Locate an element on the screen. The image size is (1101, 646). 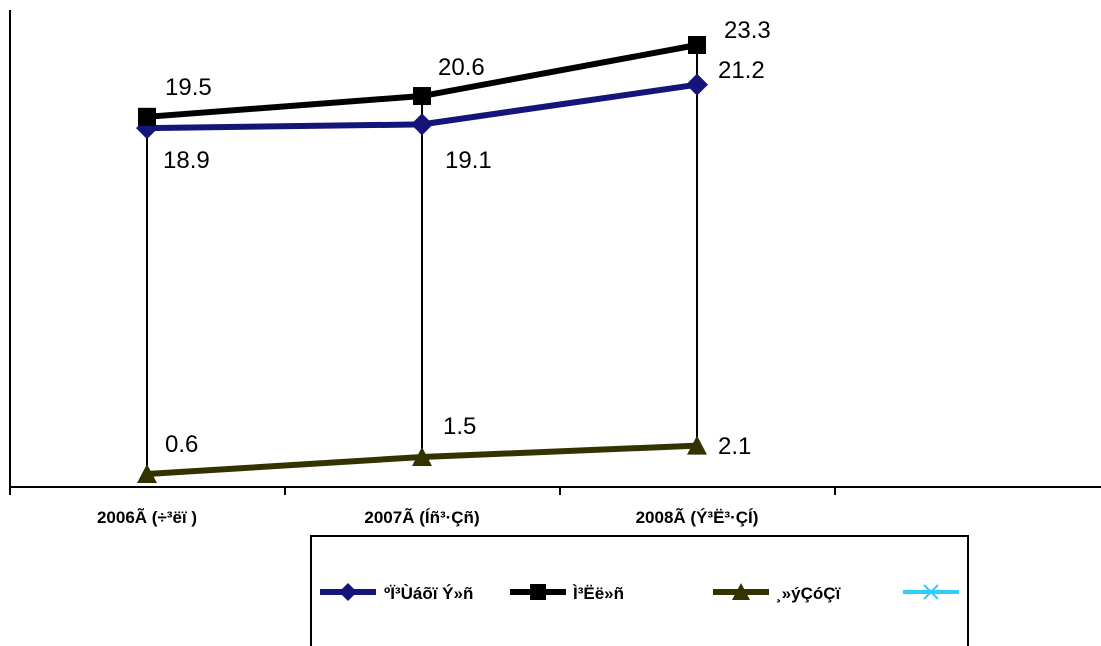
x-tick-label: 2008Ã (Ý³Ë³·ÇÍ) is located at coordinates (697, 517).